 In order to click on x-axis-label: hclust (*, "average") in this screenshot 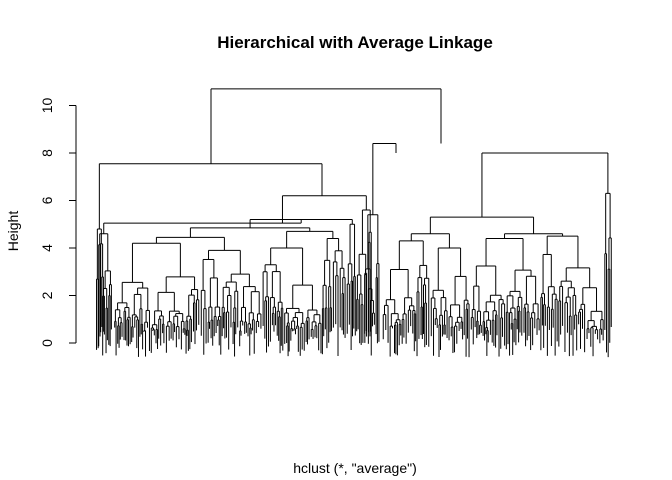, I will do `click(355, 468)`.